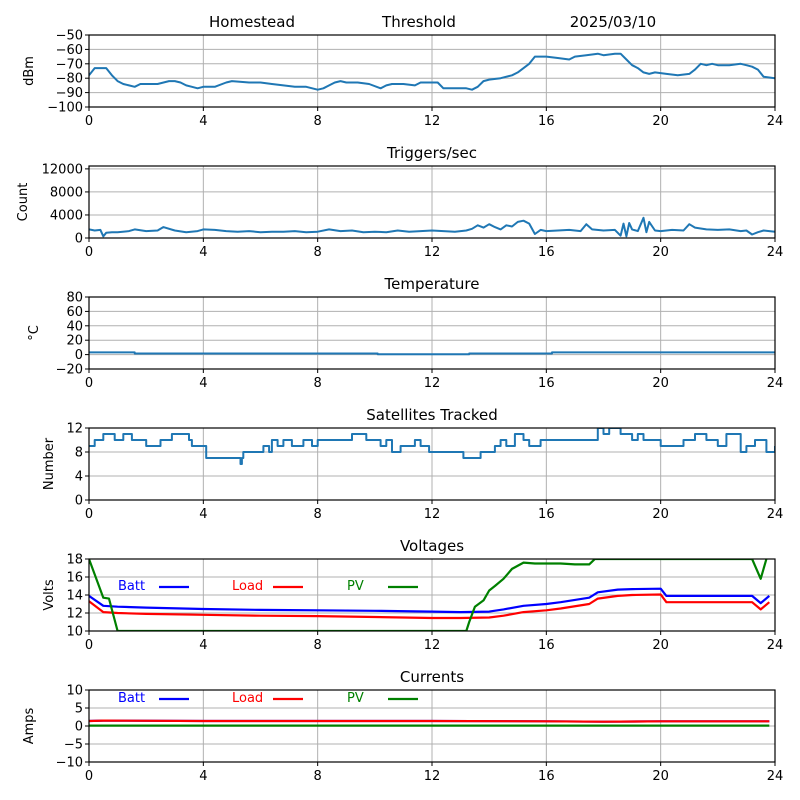 This screenshot has height=800, width=800. What do you see at coordinates (432, 446) in the screenshot?
I see `series-line-satellites` at bounding box center [432, 446].